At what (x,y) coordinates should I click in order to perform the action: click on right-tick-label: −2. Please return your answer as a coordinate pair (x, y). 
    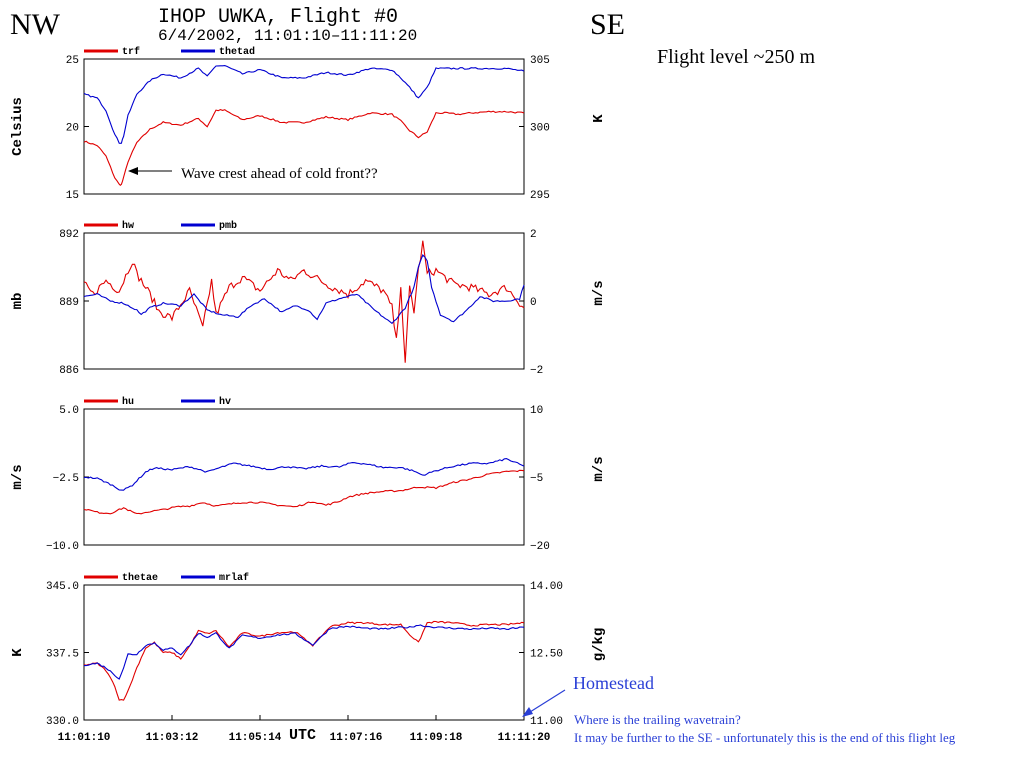
    Looking at the image, I should click on (536, 371).